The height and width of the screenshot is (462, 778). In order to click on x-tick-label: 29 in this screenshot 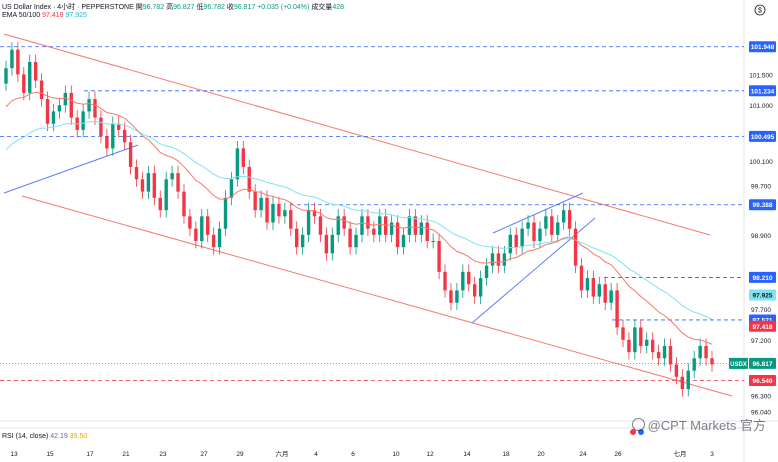, I will do `click(240, 454)`.